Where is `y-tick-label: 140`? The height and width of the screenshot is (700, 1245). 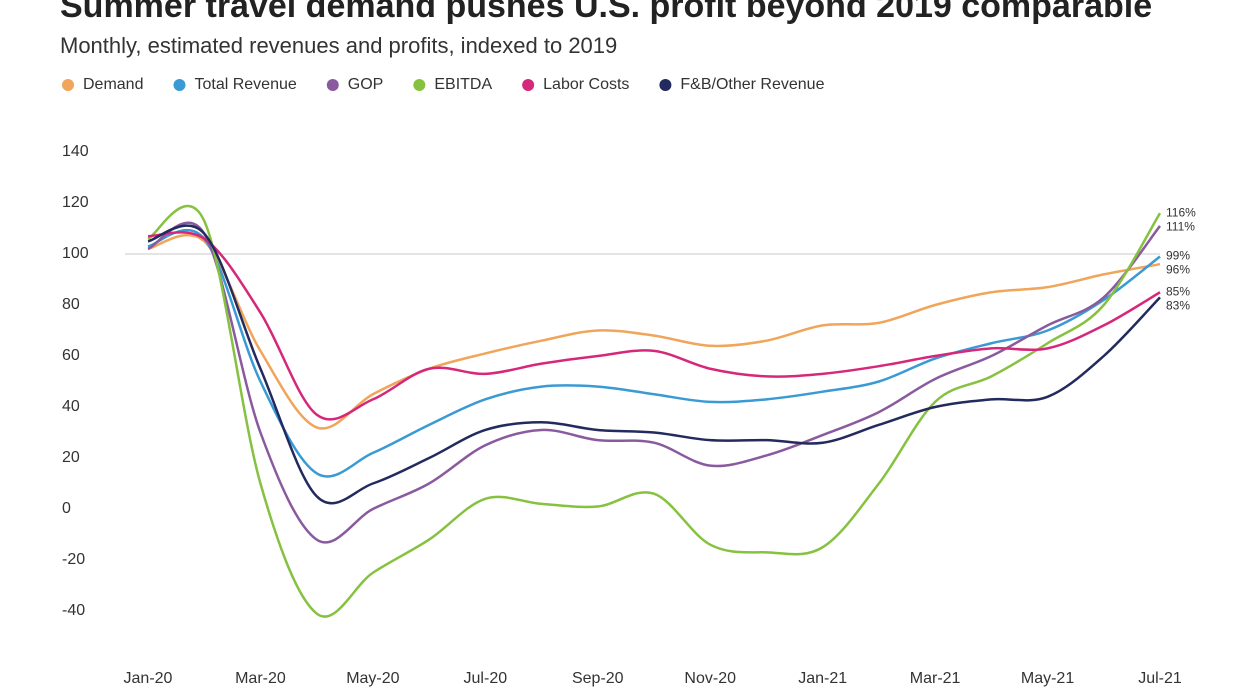
y-tick-label: 140 is located at coordinates (75, 151).